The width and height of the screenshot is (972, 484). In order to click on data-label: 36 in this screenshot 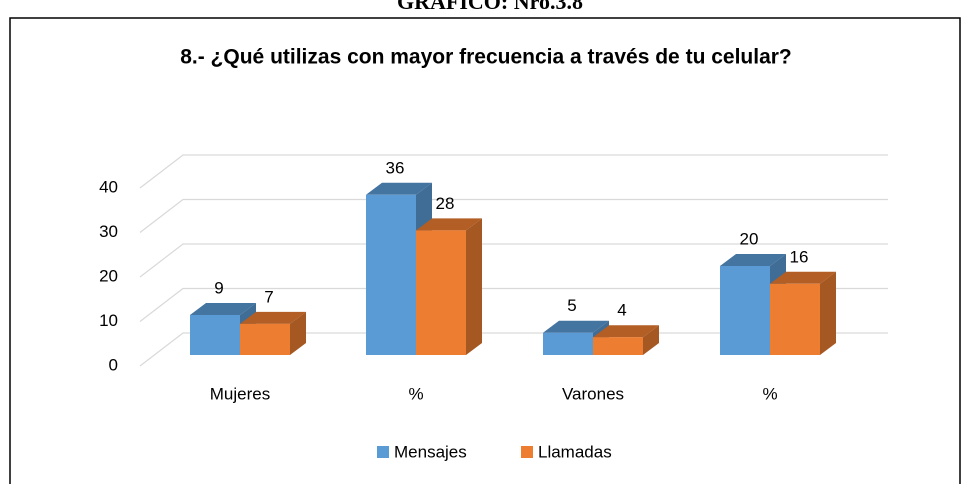, I will do `click(395, 167)`.